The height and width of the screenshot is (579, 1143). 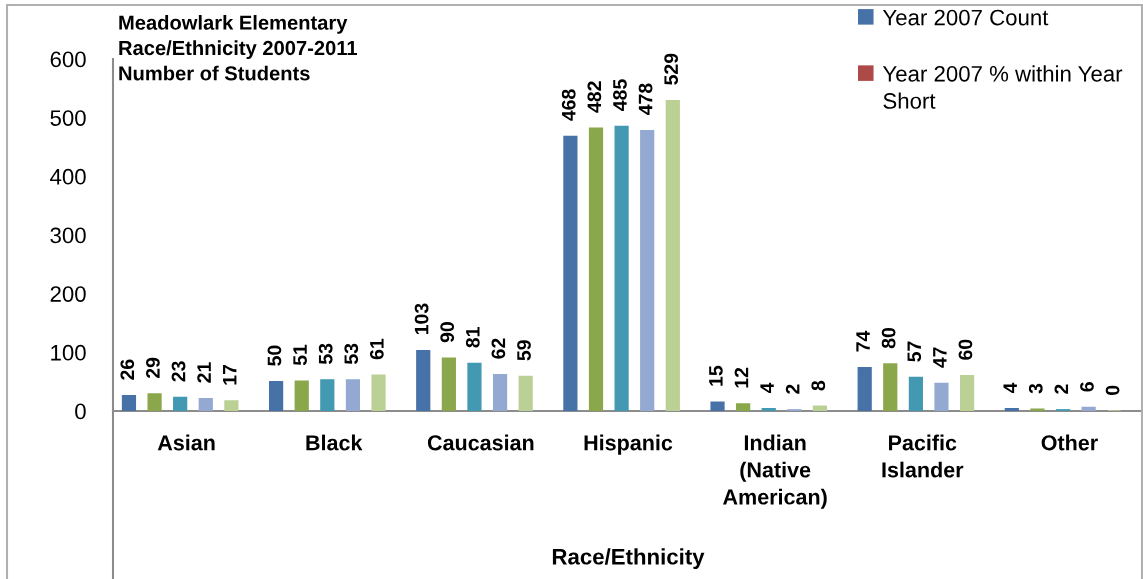 I want to click on data-label: 57, so click(x=914, y=351).